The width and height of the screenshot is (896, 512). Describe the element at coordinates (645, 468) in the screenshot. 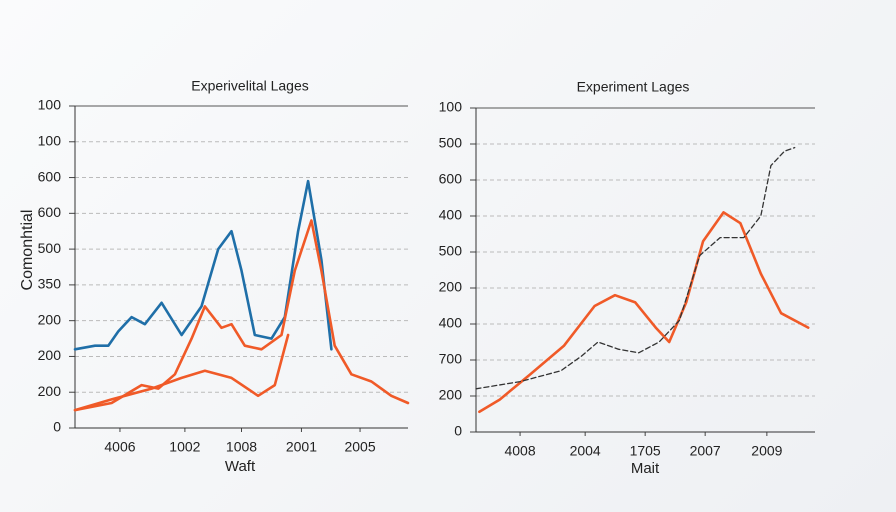

I see `x-axis-label: Mait` at that location.